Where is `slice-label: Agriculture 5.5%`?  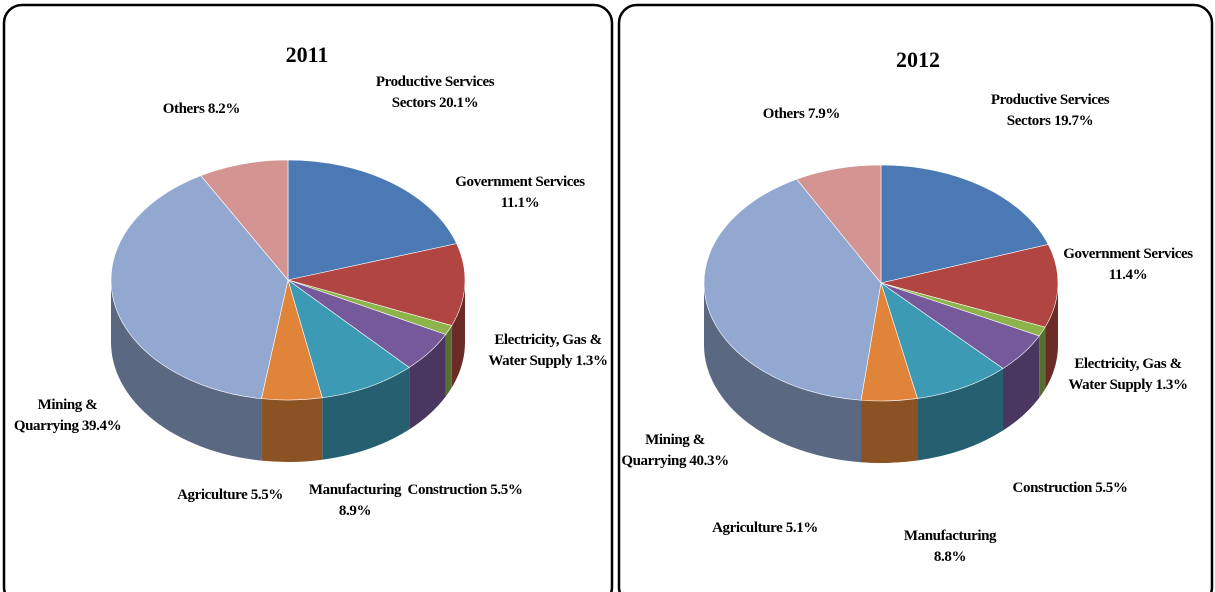
slice-label: Agriculture 5.5% is located at coordinates (230, 495).